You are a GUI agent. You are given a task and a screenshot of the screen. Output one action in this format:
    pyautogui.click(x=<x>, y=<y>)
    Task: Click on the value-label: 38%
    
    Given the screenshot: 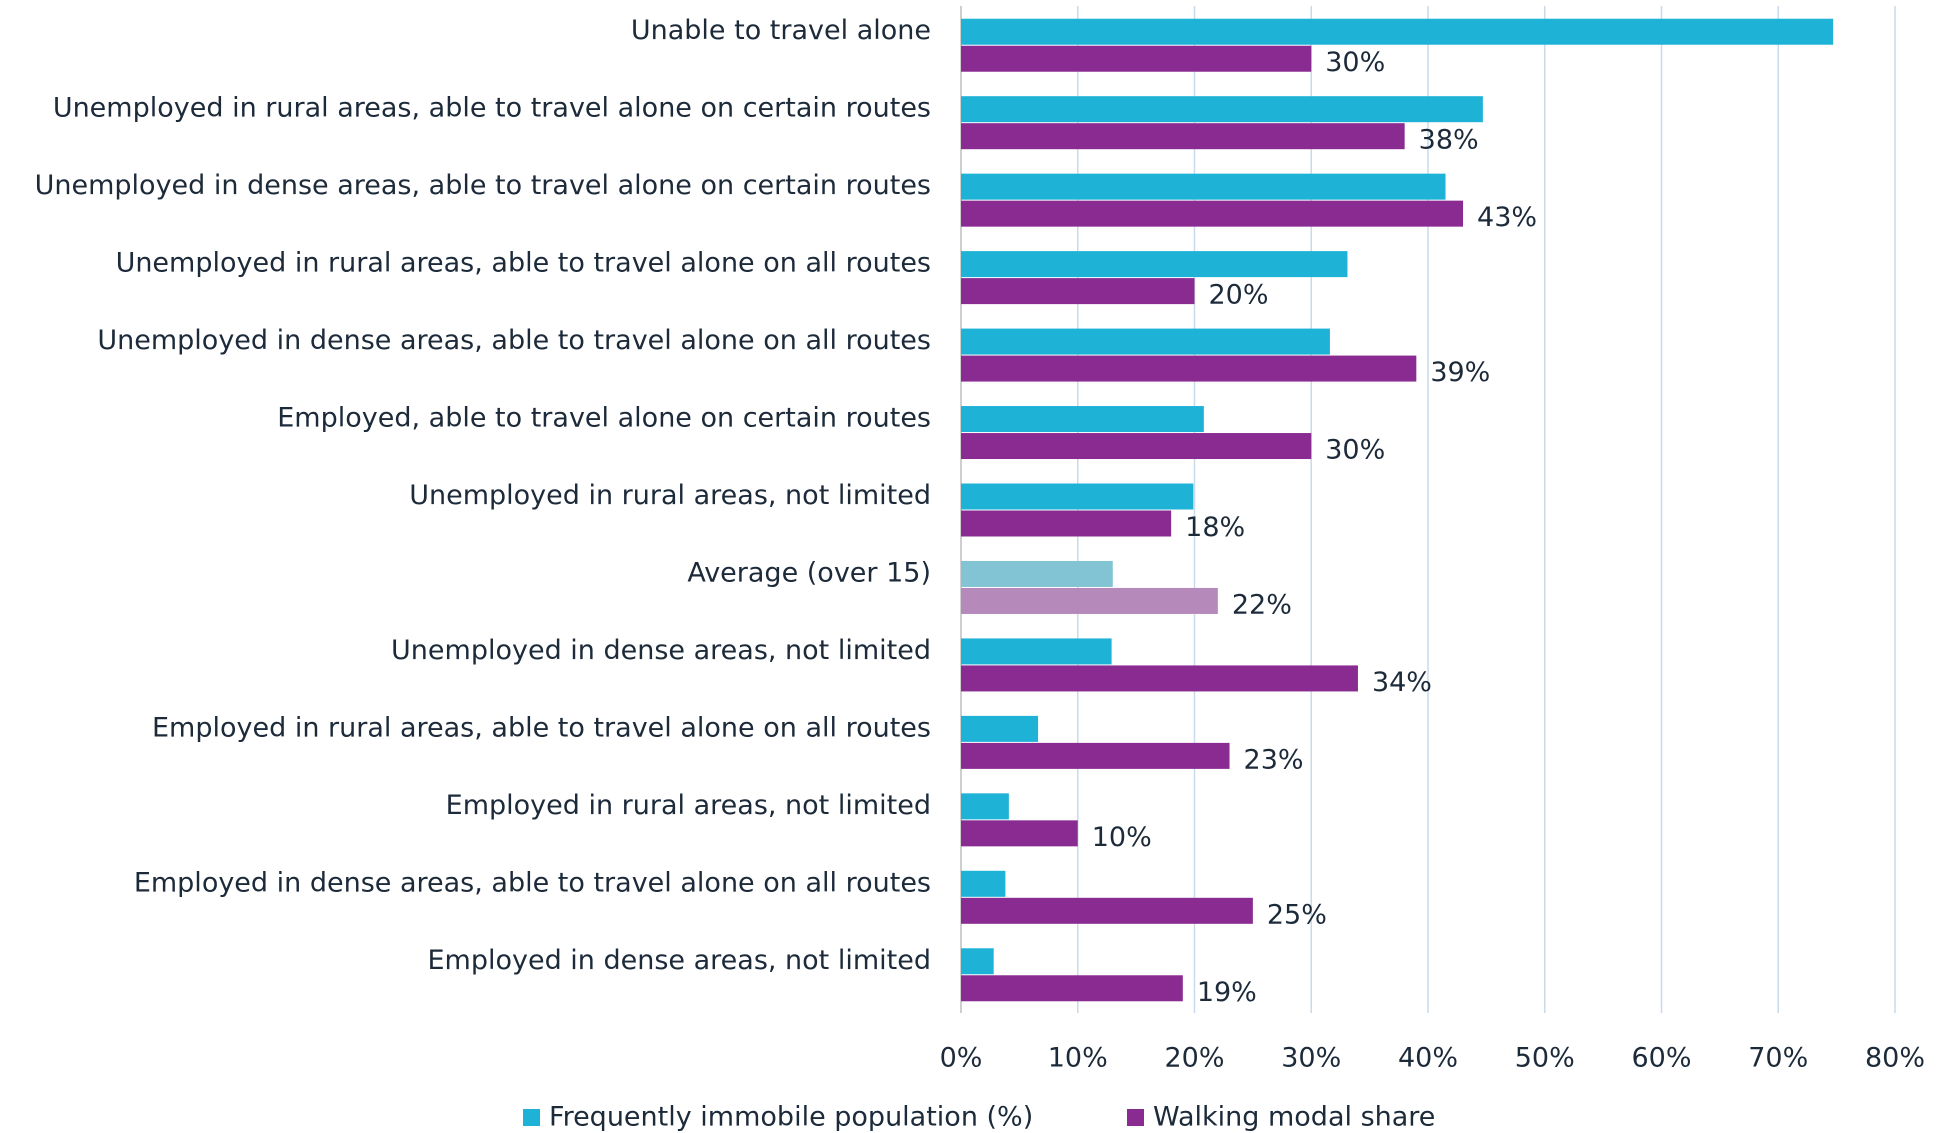 What is the action you would take?
    pyautogui.click(x=1449, y=140)
    